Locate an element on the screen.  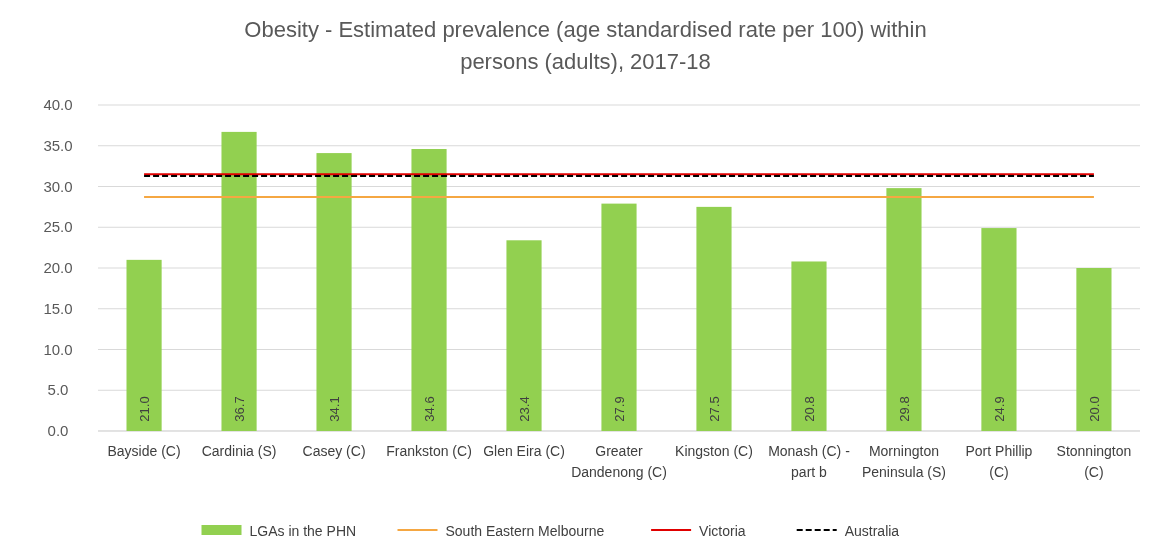
y-tick-label: 35.0 is located at coordinates (58, 145).